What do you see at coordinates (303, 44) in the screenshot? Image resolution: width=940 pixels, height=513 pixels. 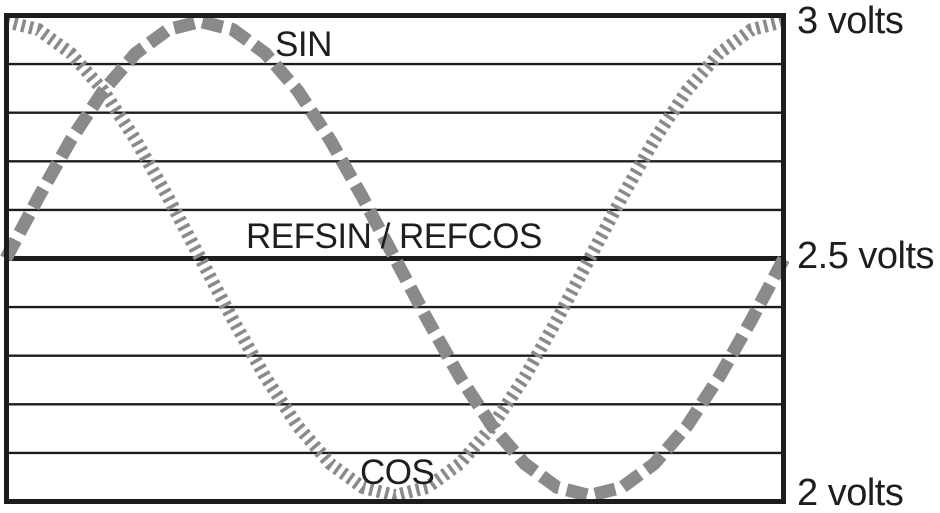 I see `sin-curve-label: SIN` at bounding box center [303, 44].